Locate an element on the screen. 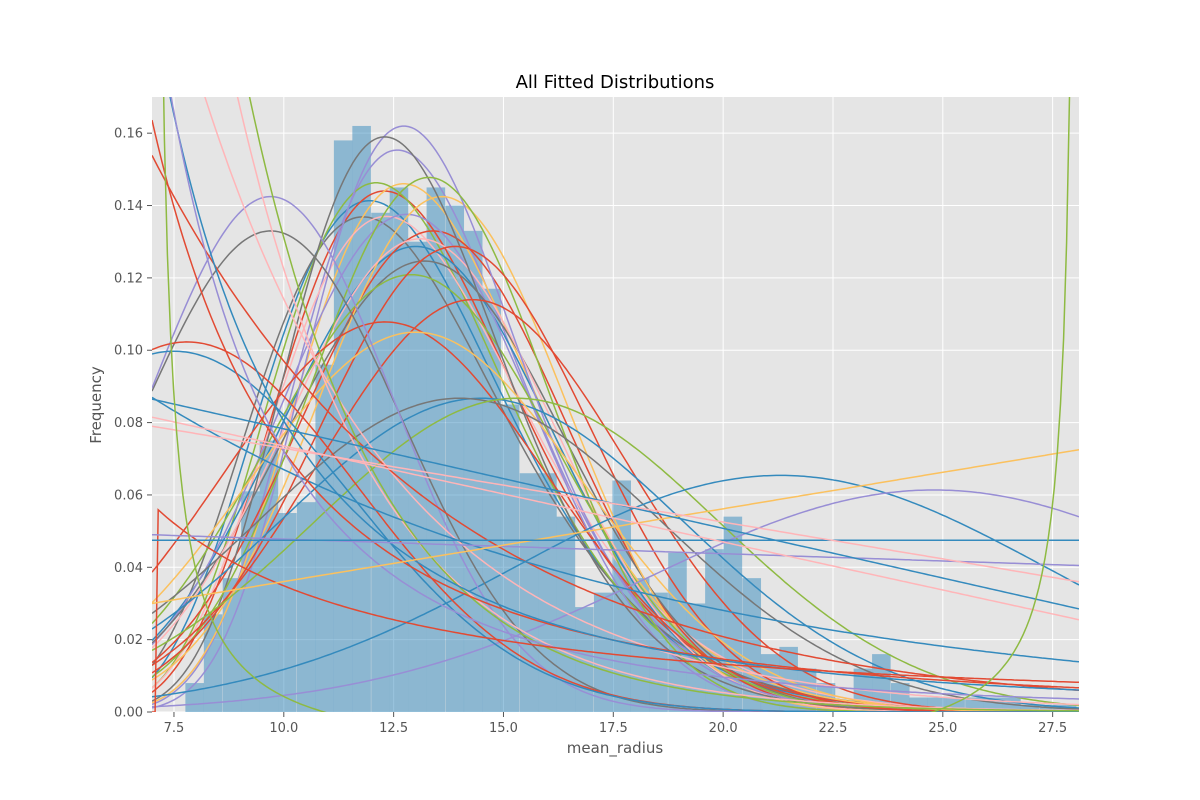  y-tick-label: 0.16 is located at coordinates (128, 134).